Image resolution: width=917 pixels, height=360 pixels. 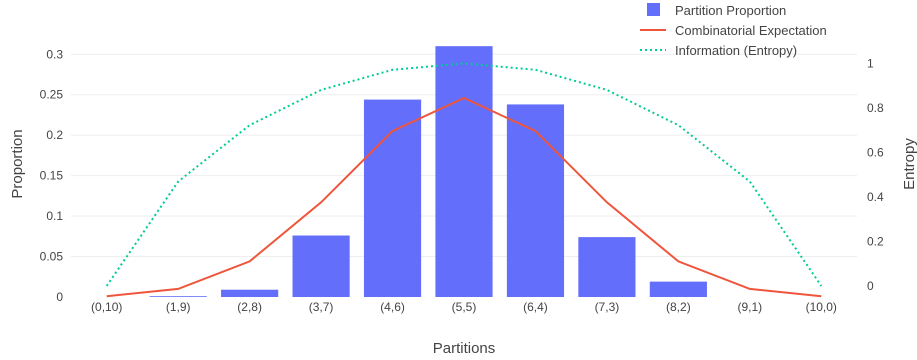 I want to click on legend-label-partition-proportion: Partition Proportion, so click(x=730, y=10).